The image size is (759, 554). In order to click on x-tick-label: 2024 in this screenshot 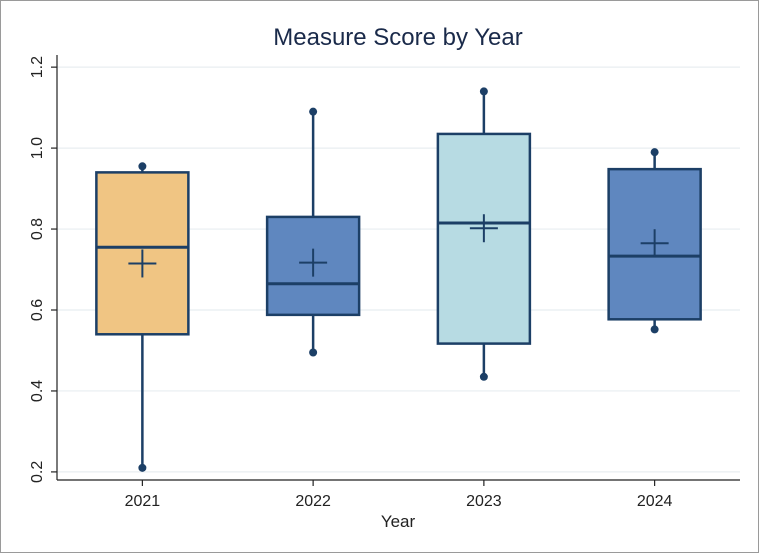, I will do `click(655, 501)`.